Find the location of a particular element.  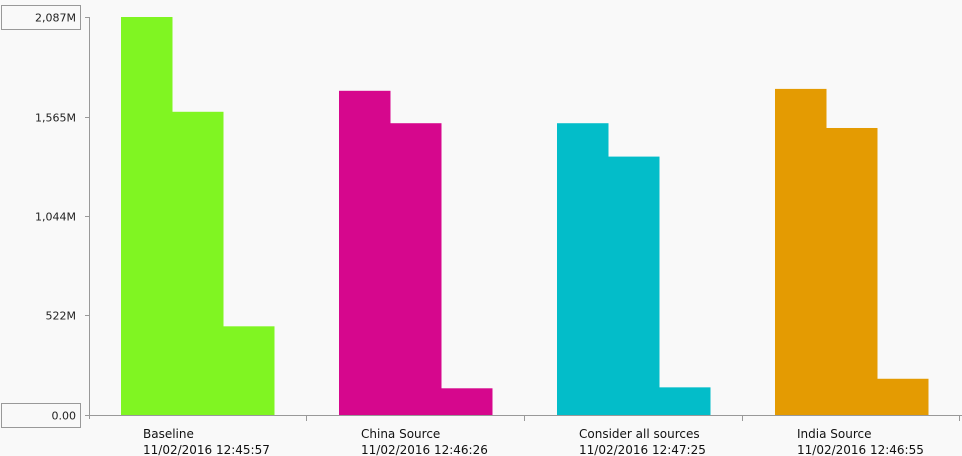

y-tick-label: 0.00 is located at coordinates (64, 416).